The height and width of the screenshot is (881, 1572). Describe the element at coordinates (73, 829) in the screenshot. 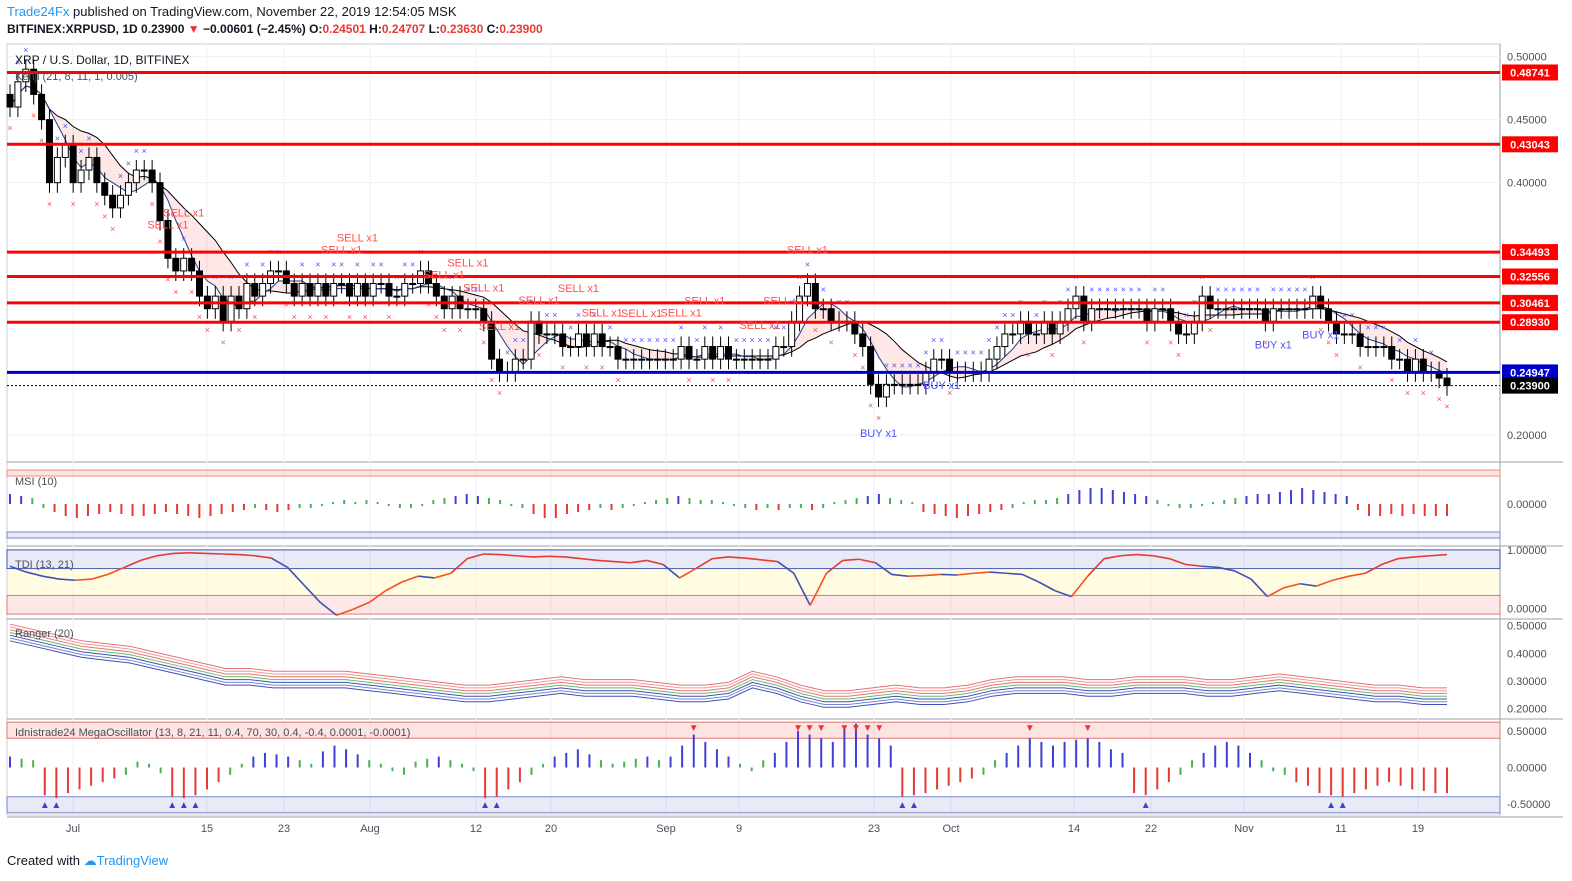

I see `x-tick-label: Jul` at that location.